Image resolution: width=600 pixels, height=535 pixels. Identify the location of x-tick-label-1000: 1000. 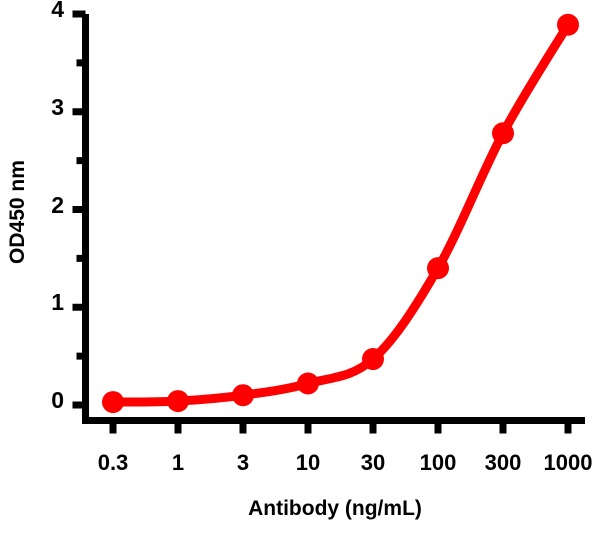
(568, 462).